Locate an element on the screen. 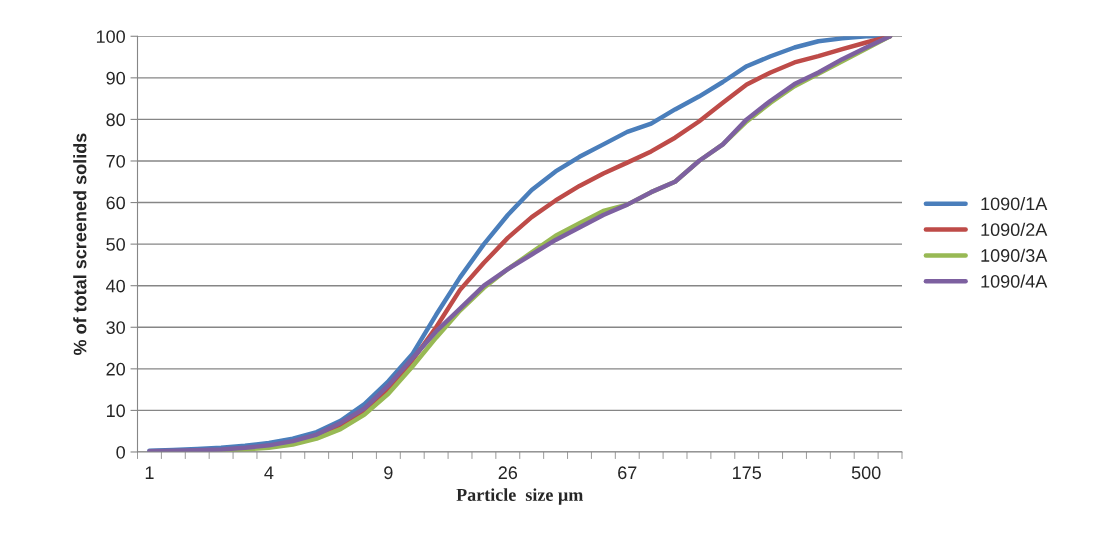  x-tick-label: 26 is located at coordinates (508, 473).